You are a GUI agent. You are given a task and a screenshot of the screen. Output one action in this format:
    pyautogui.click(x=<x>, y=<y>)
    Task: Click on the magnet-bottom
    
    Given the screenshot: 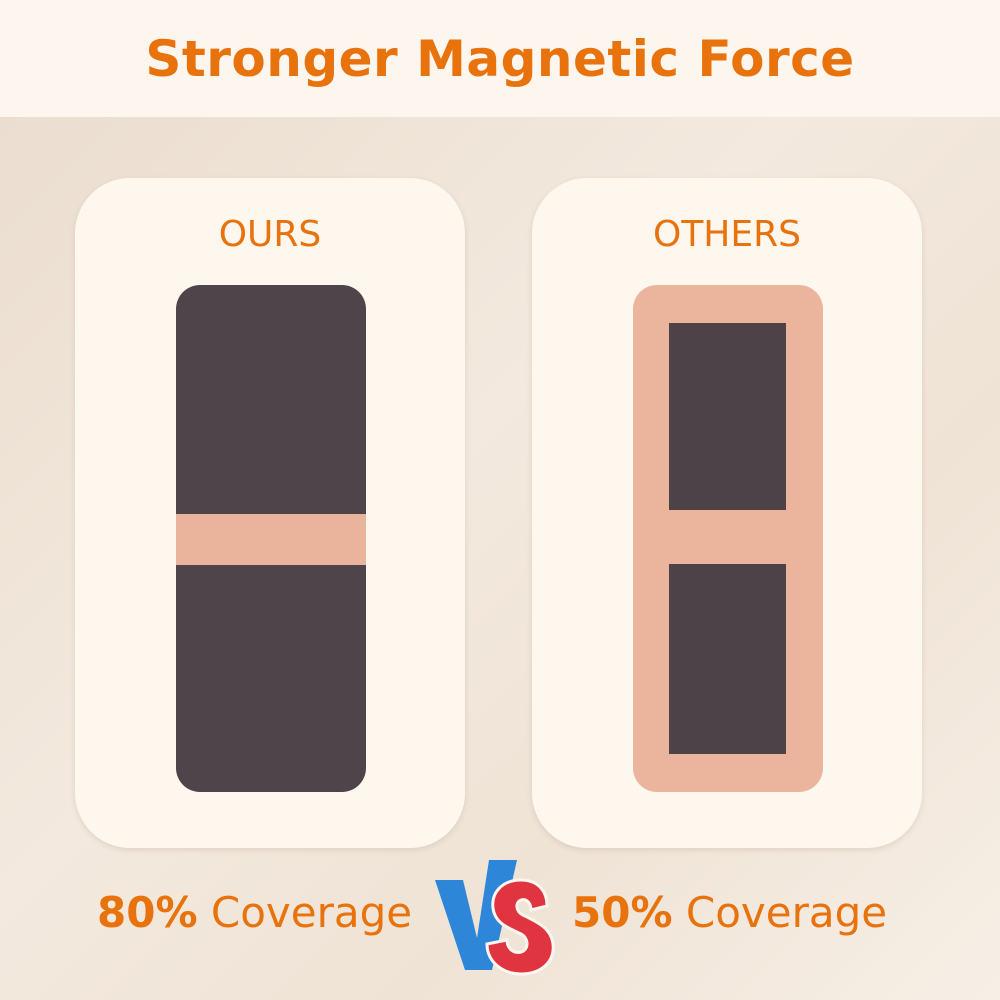 What is the action you would take?
    pyautogui.click(x=727, y=659)
    